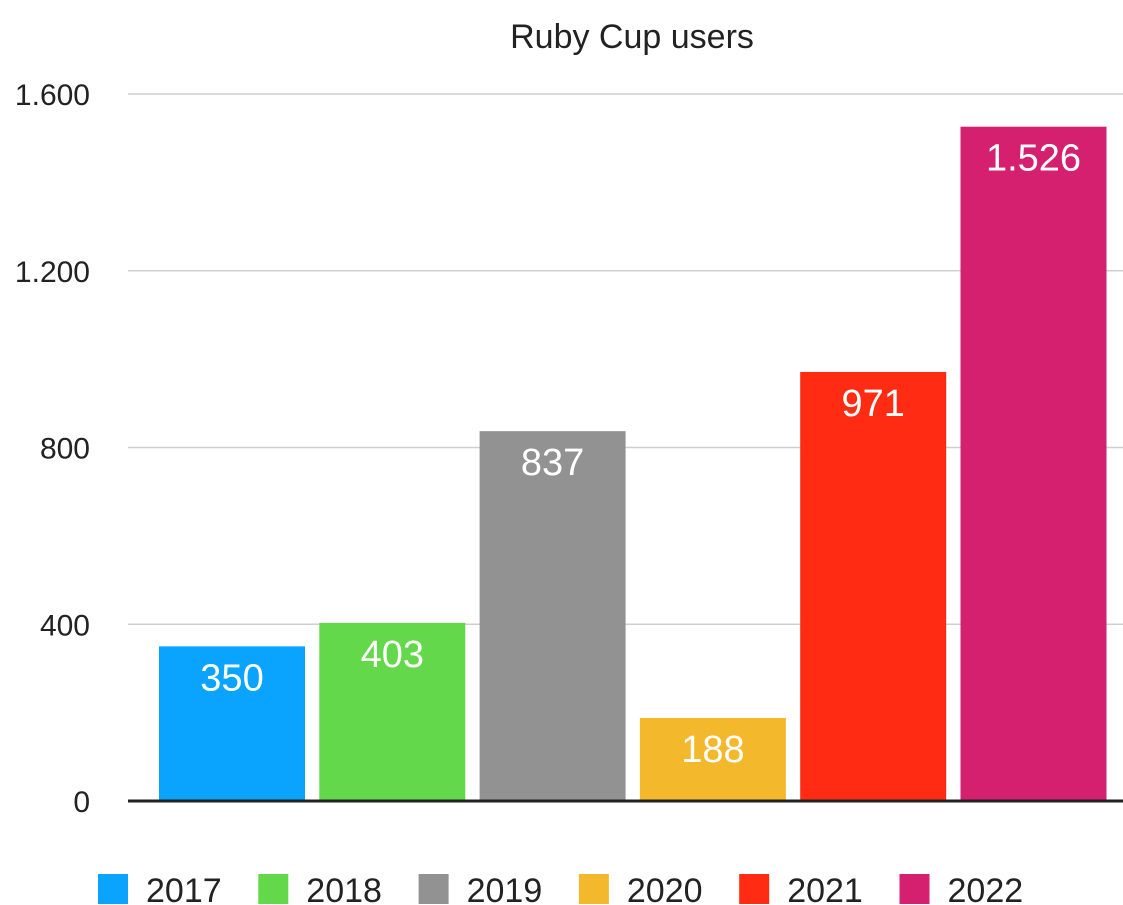 The height and width of the screenshot is (905, 1123). What do you see at coordinates (873, 586) in the screenshot?
I see `bar-2021` at bounding box center [873, 586].